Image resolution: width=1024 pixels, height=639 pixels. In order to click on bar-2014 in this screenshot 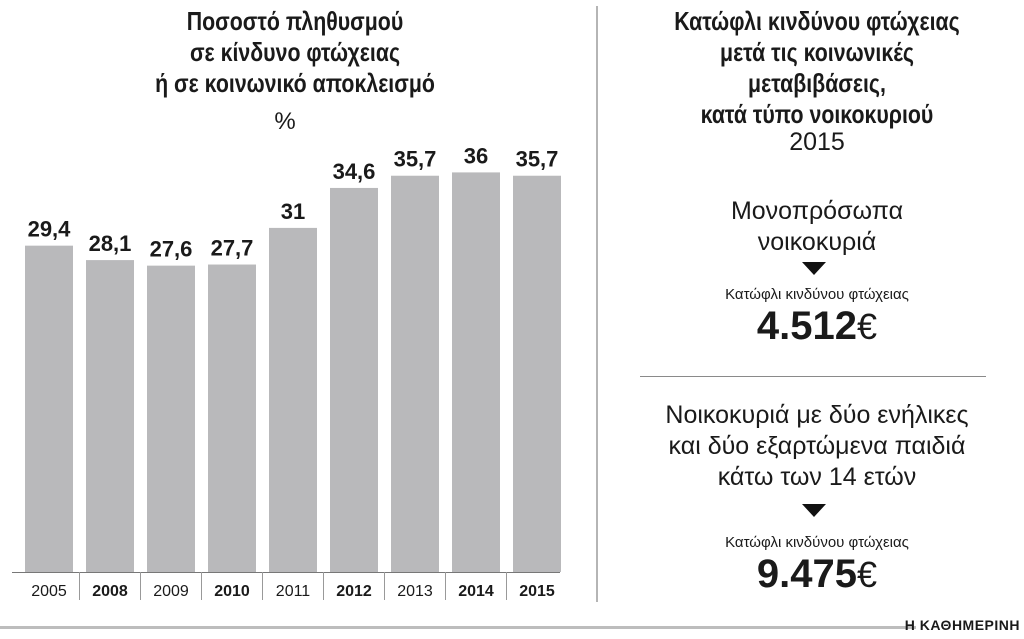, I will do `click(476, 372)`.